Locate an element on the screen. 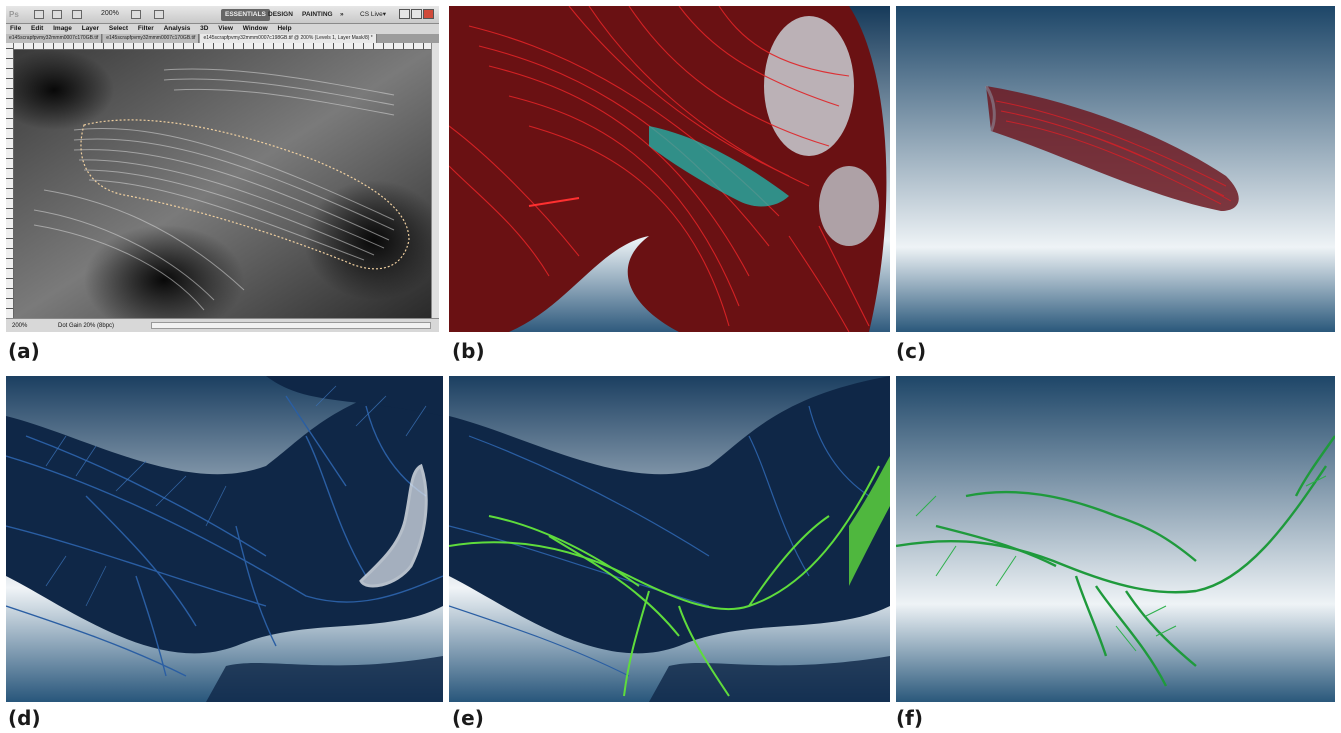 This screenshot has height=733, width=1341. selection-tube is located at coordinates (393, 525).